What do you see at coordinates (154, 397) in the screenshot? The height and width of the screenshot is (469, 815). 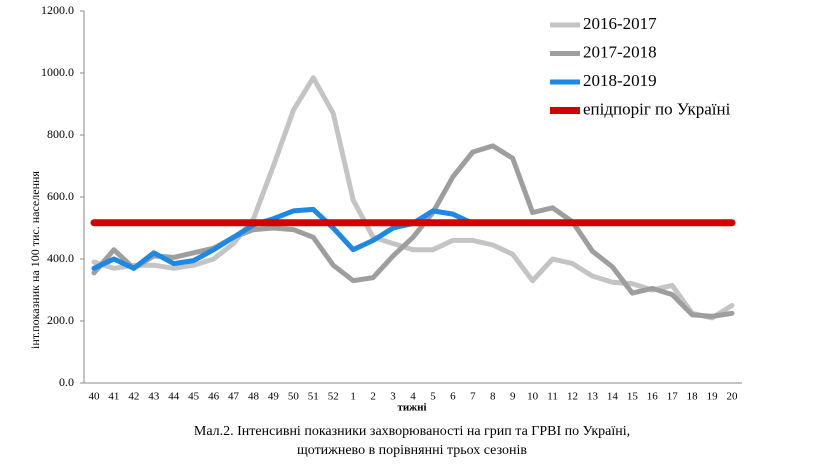 I see `x-tick-label: 43` at bounding box center [154, 397].